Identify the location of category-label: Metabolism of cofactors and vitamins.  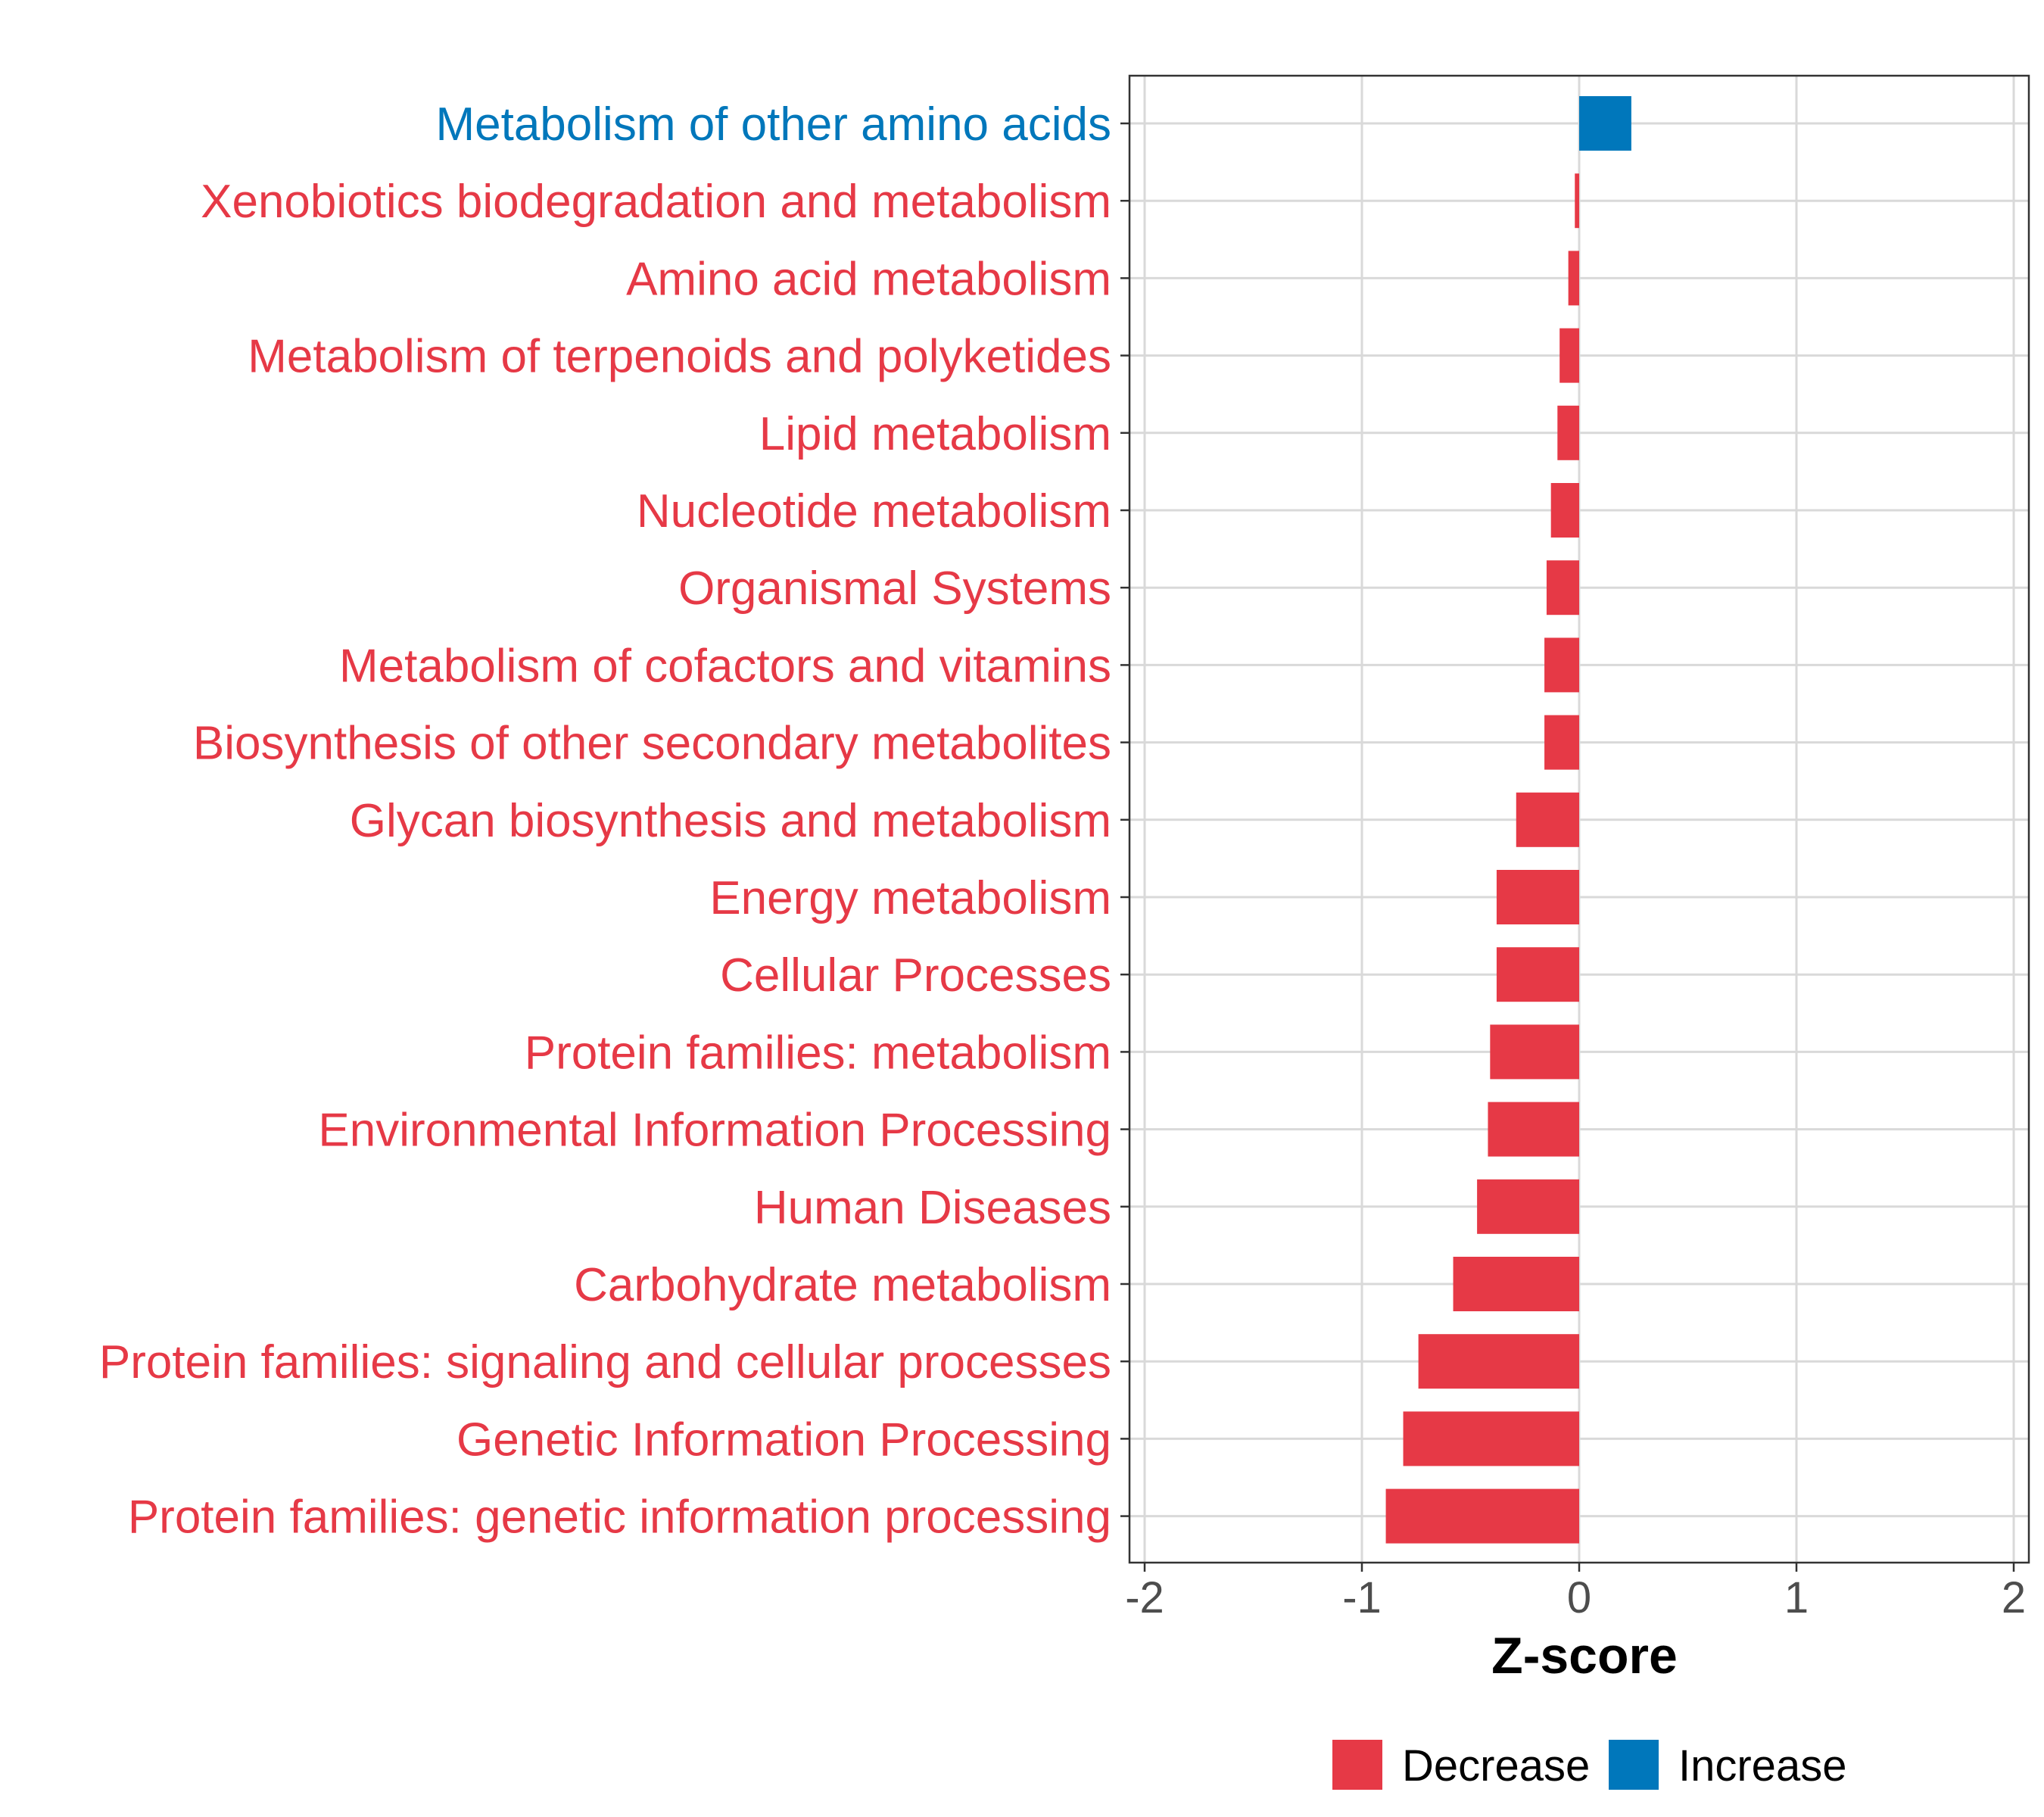
(725, 666).